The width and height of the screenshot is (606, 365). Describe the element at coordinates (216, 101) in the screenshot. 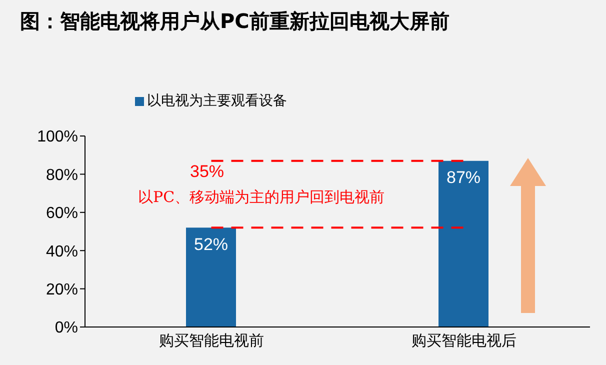

I see `legend-label: 以电视为主要观看设备` at that location.